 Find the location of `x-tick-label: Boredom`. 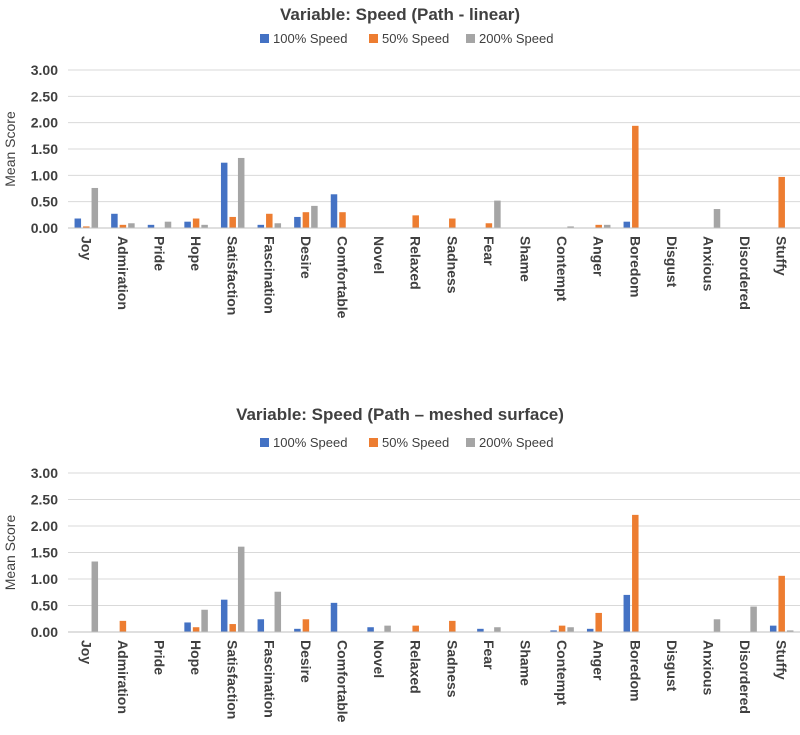

x-tick-label: Boredom is located at coordinates (635, 266).